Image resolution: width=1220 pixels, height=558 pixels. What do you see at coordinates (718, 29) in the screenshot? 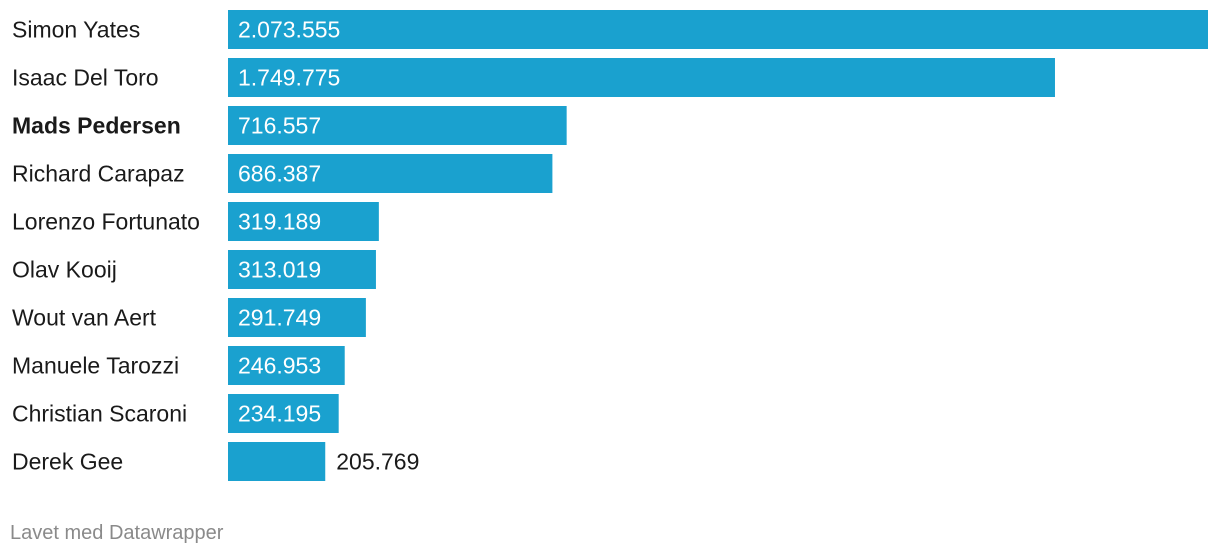
I see `bar-simon-yates` at bounding box center [718, 29].